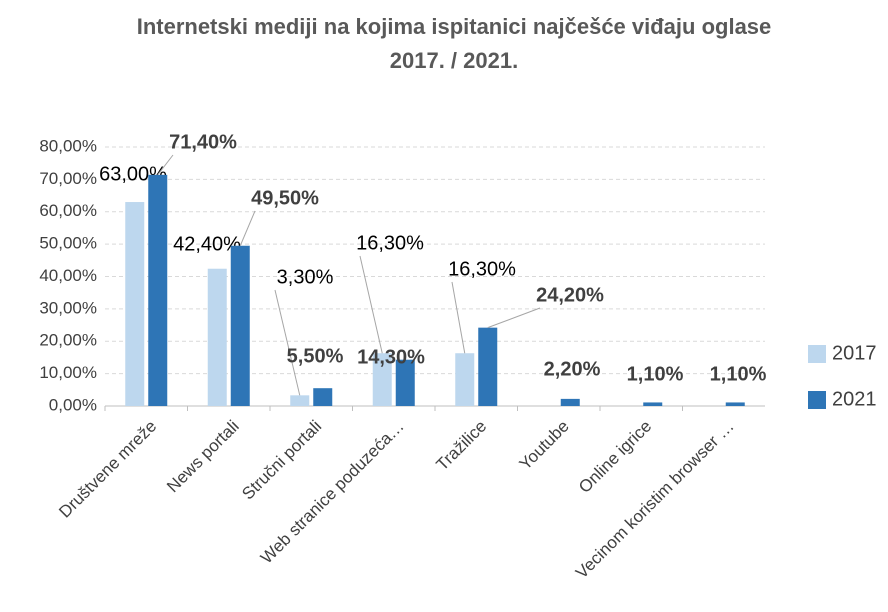 This screenshot has width=888, height=612. I want to click on x-tick-label: Youtube, so click(544, 445).